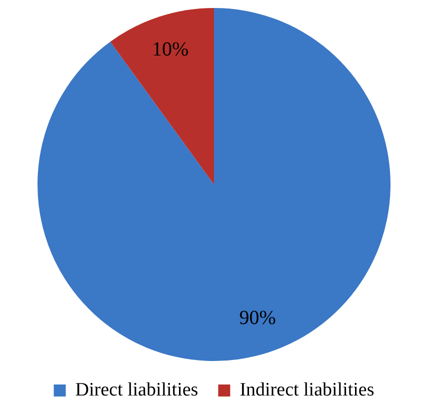  What do you see at coordinates (257, 318) in the screenshot?
I see `data-label: 90%` at bounding box center [257, 318].